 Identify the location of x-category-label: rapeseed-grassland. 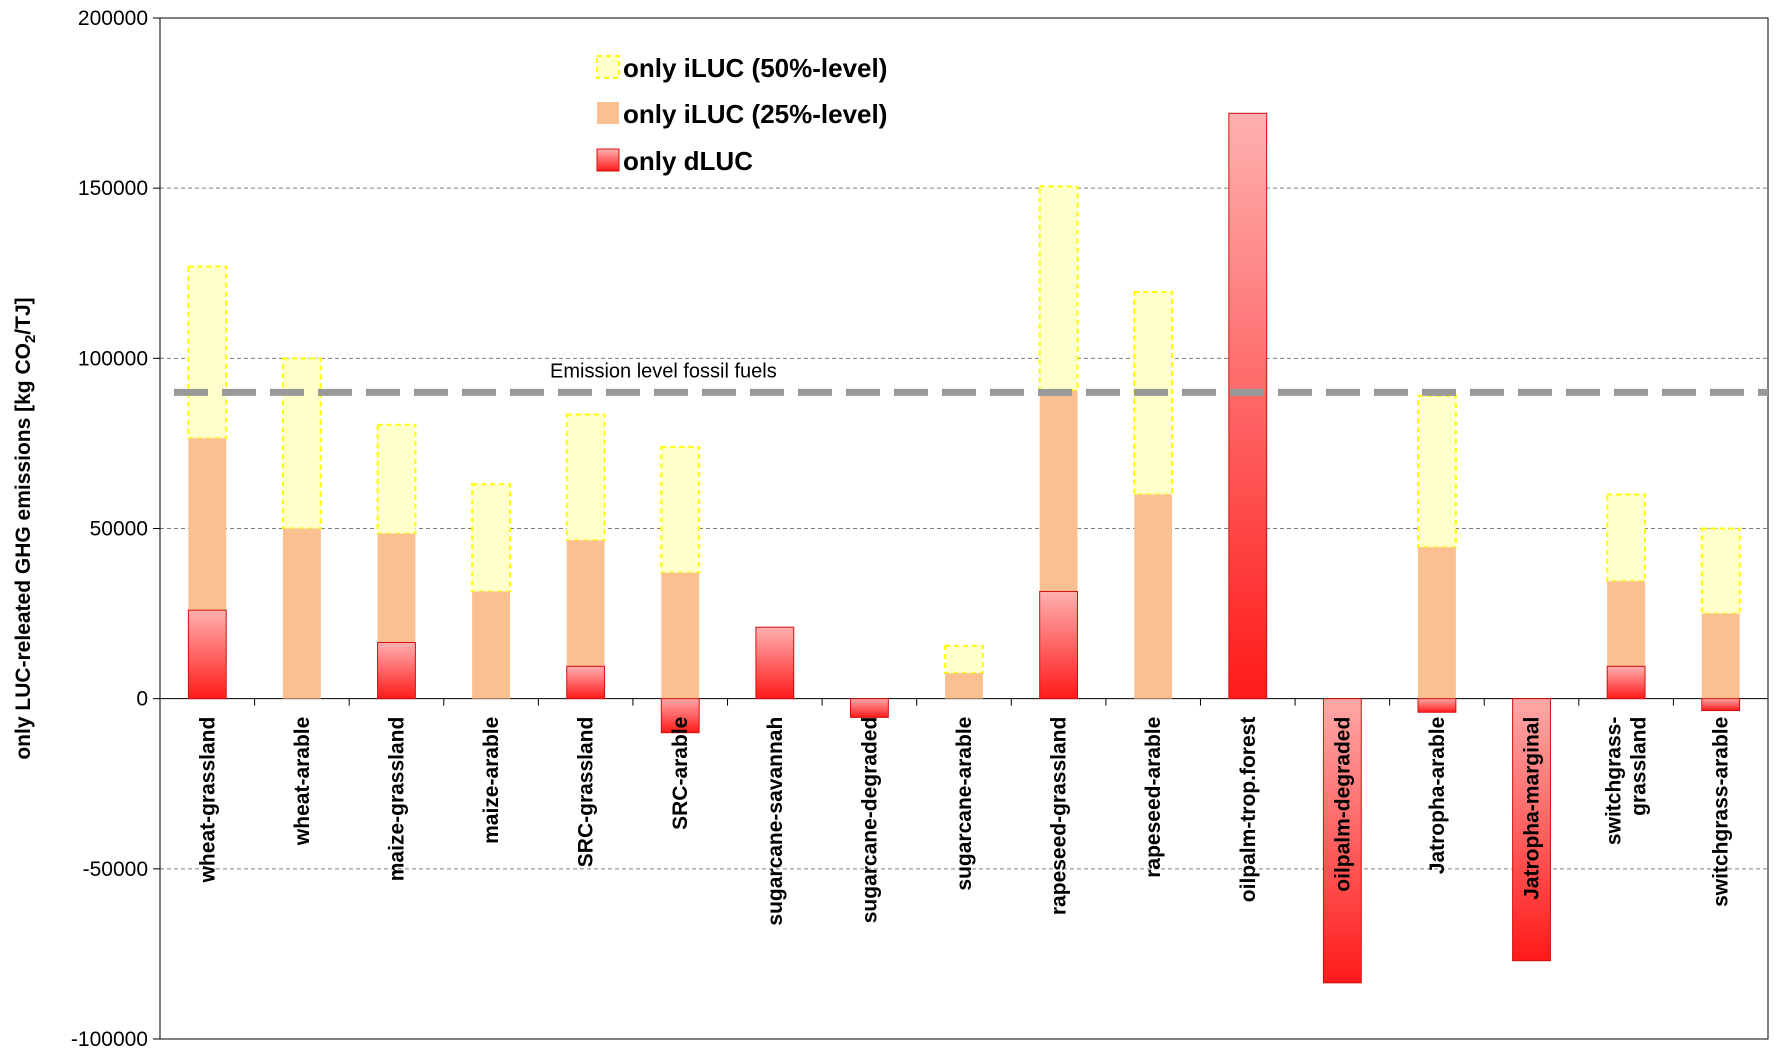
(1059, 816).